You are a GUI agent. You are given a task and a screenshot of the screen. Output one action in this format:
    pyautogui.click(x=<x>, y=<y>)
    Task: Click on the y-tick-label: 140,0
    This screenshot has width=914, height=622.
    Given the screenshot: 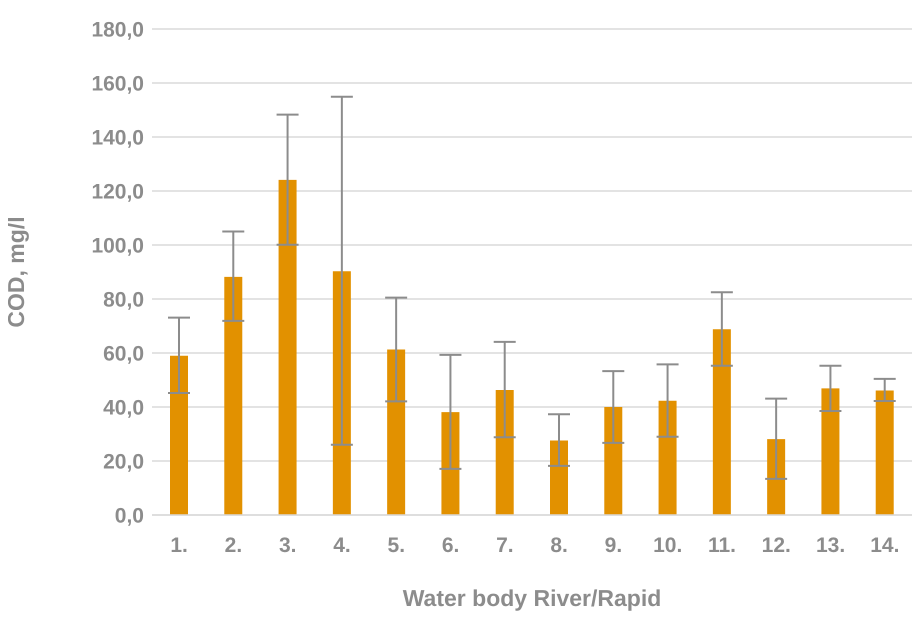 What is the action you would take?
    pyautogui.click(x=117, y=138)
    